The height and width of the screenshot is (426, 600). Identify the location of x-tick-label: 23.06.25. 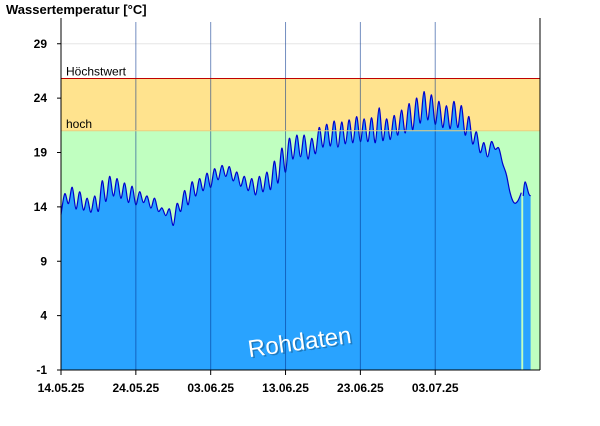
(360, 388).